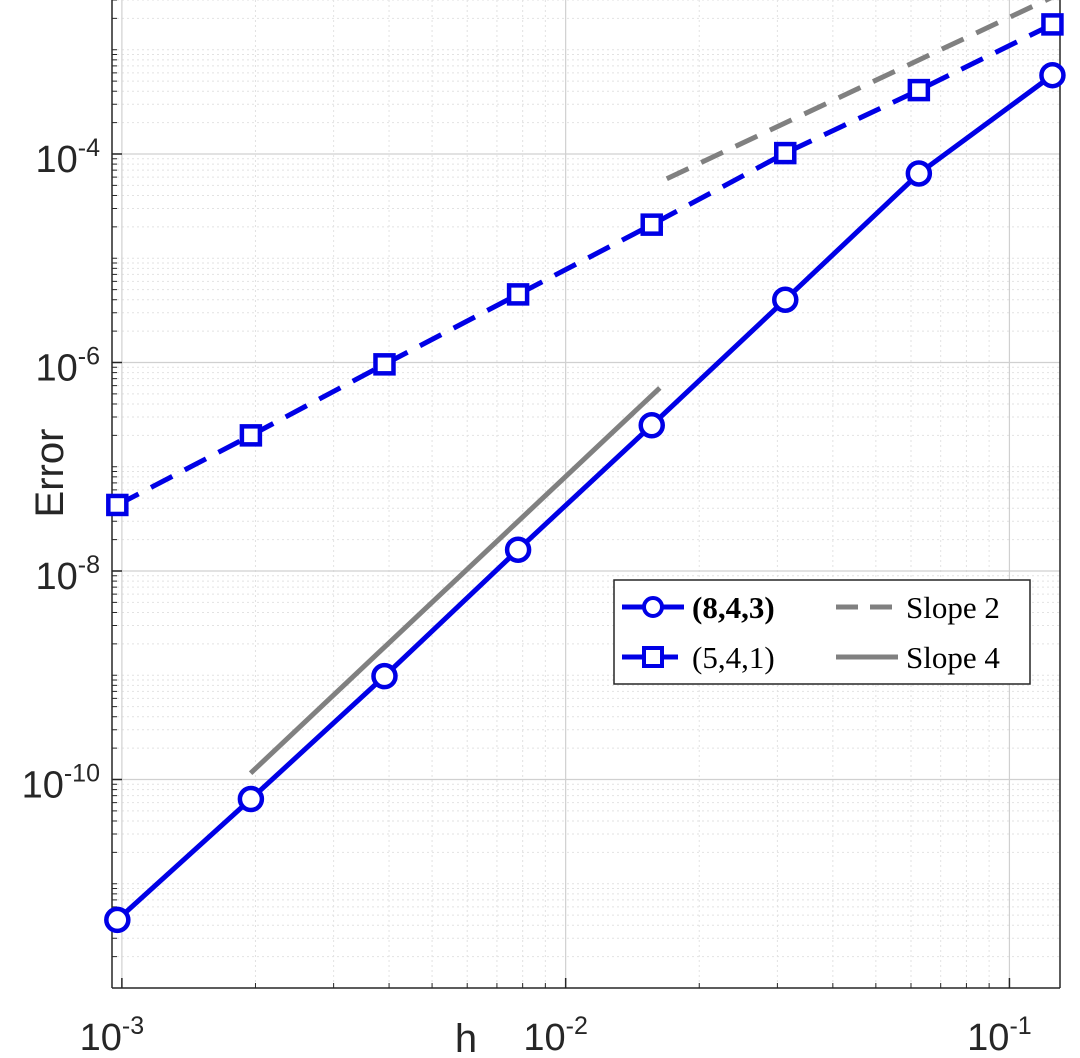 This screenshot has height=1058, width=1080. I want to click on legend: (8,4,3) (5,4,1) Slope 2 Slope 4, so click(822, 632).